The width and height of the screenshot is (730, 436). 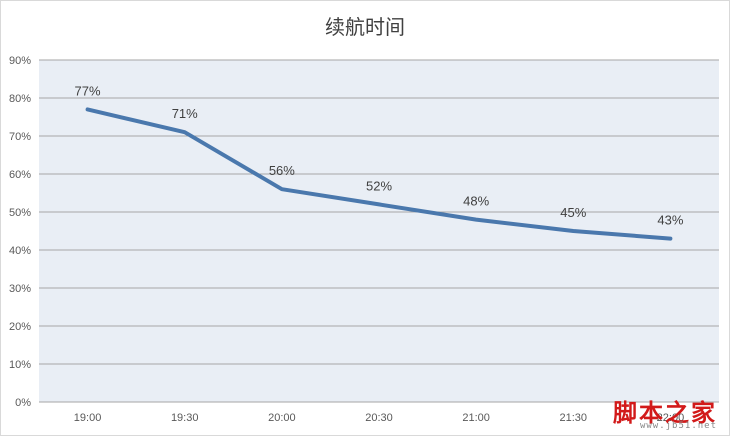 I want to click on y-tick-label: 10%, so click(x=20, y=365).